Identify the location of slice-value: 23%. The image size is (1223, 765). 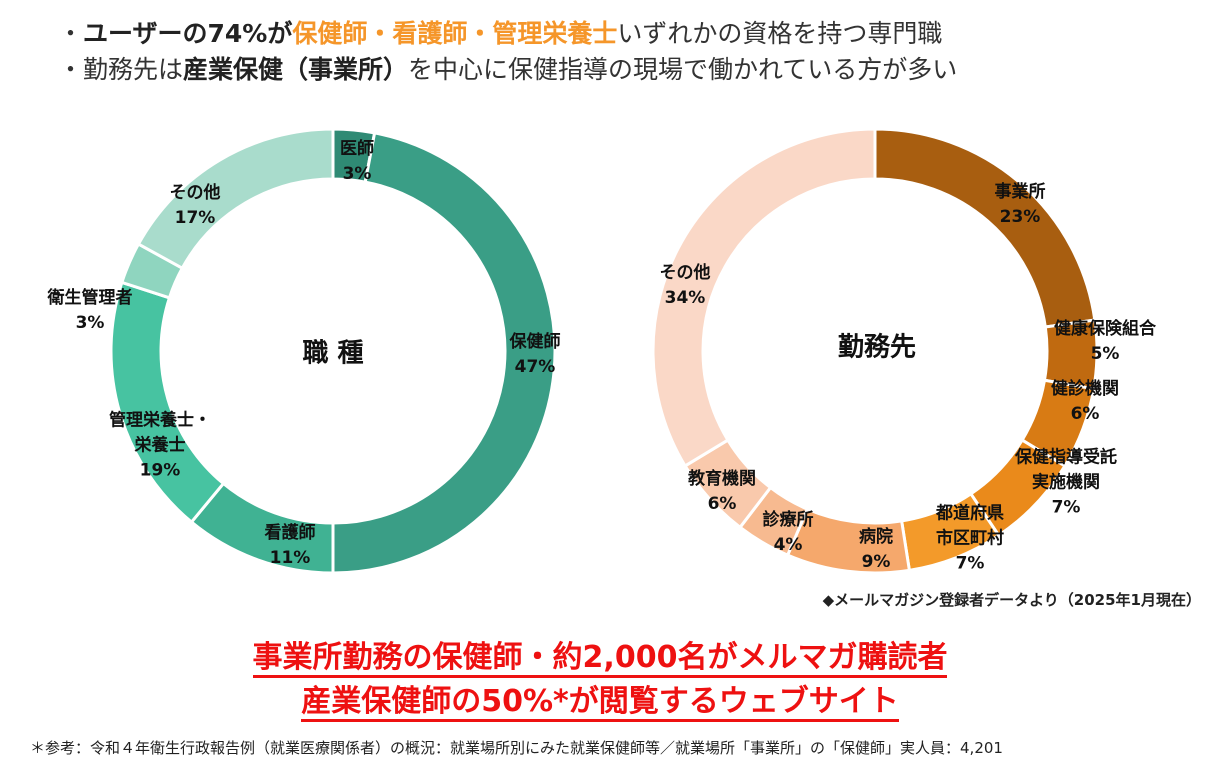
(1020, 217).